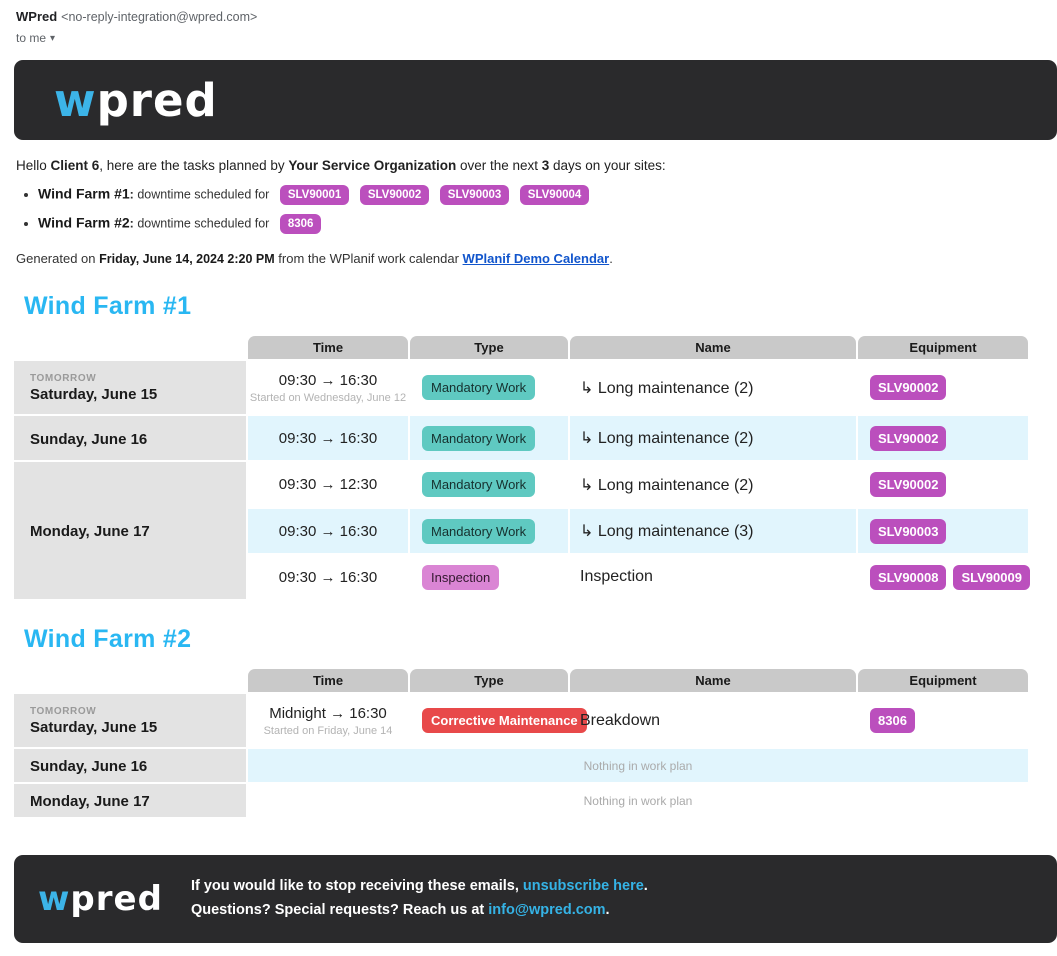 The width and height of the screenshot is (1057, 956). Describe the element at coordinates (535, 100) in the screenshot. I see `header-banner: wpred` at that location.